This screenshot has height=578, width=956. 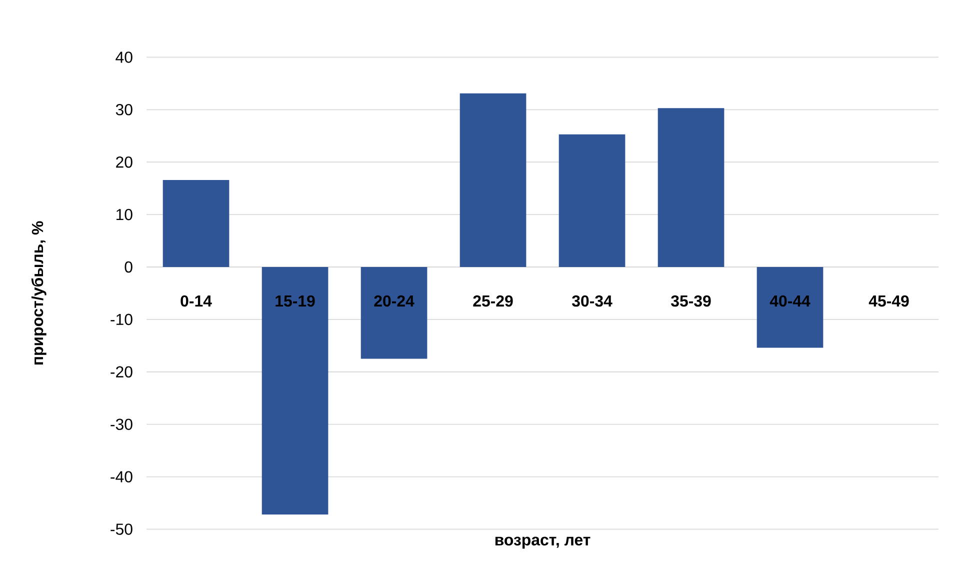 What do you see at coordinates (38, 293) in the screenshot?
I see `y-axis-title: прирост/убыль, %` at bounding box center [38, 293].